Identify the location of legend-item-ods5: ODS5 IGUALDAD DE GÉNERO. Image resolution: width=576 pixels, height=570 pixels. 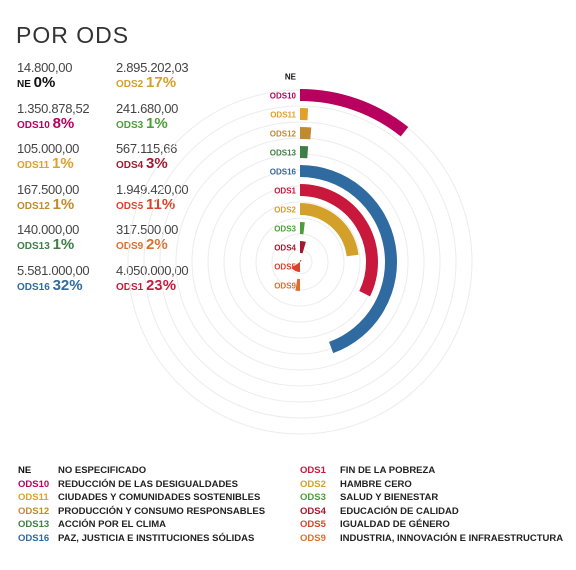
(431, 525).